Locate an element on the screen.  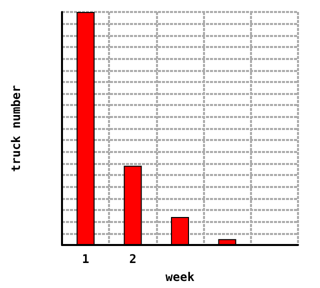
x-tick-label: 2 is located at coordinates (132, 259).